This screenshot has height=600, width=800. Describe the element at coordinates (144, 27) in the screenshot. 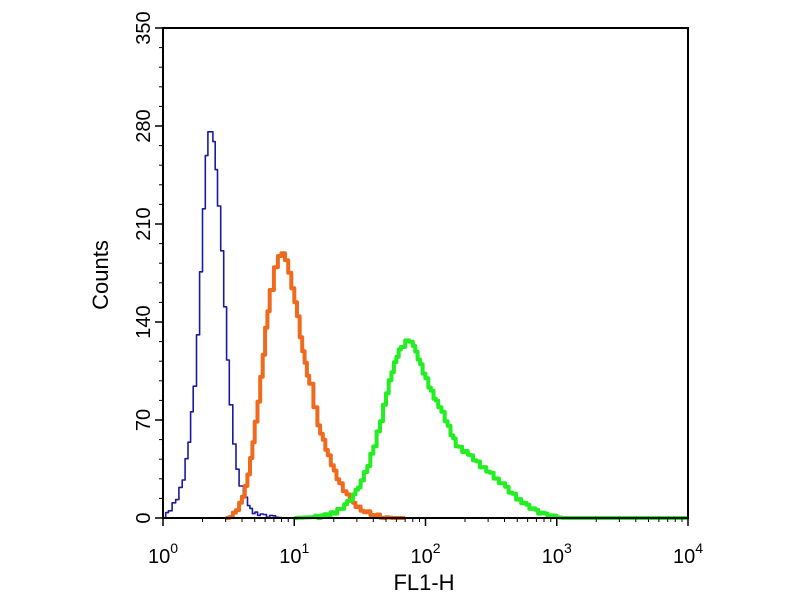

I see `y-tick-label: 350` at that location.